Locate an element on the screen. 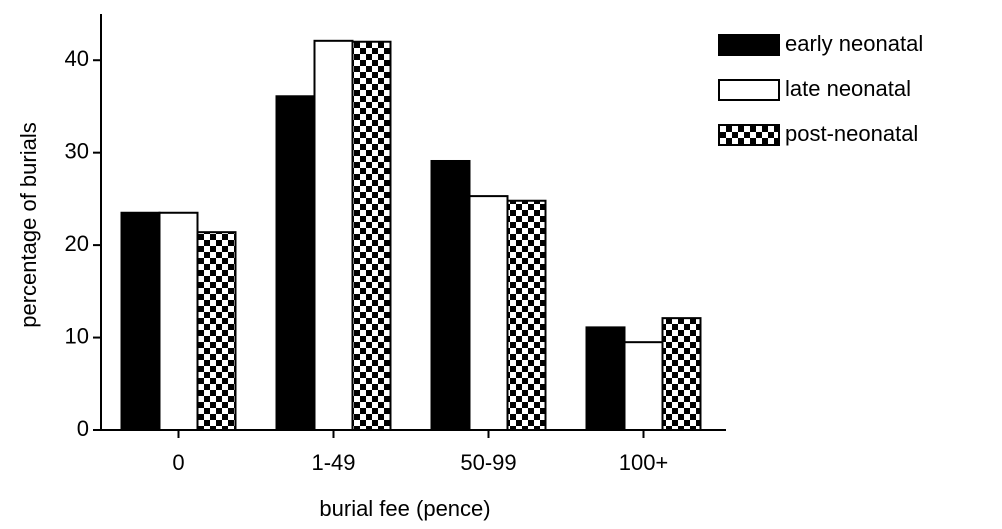 Image resolution: width=1002 pixels, height=529 pixels. x-tick-label: 1-49 is located at coordinates (333, 462).